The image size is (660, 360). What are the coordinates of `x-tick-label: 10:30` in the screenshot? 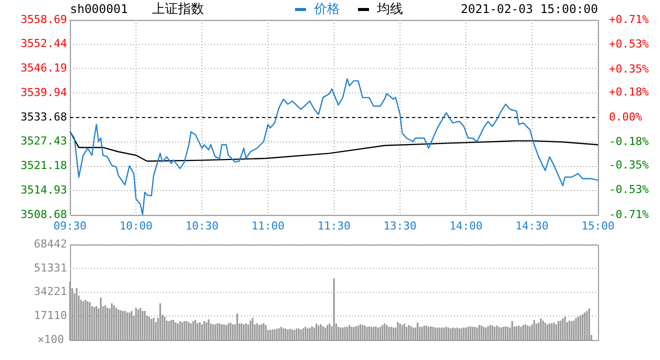 It's located at (202, 225).